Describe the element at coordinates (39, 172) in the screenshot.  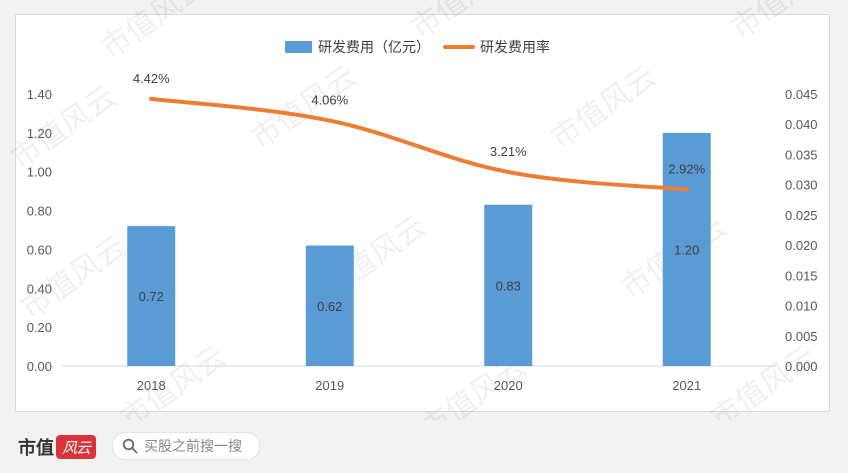
I see `y-left-tick-label: 1.00` at that location.